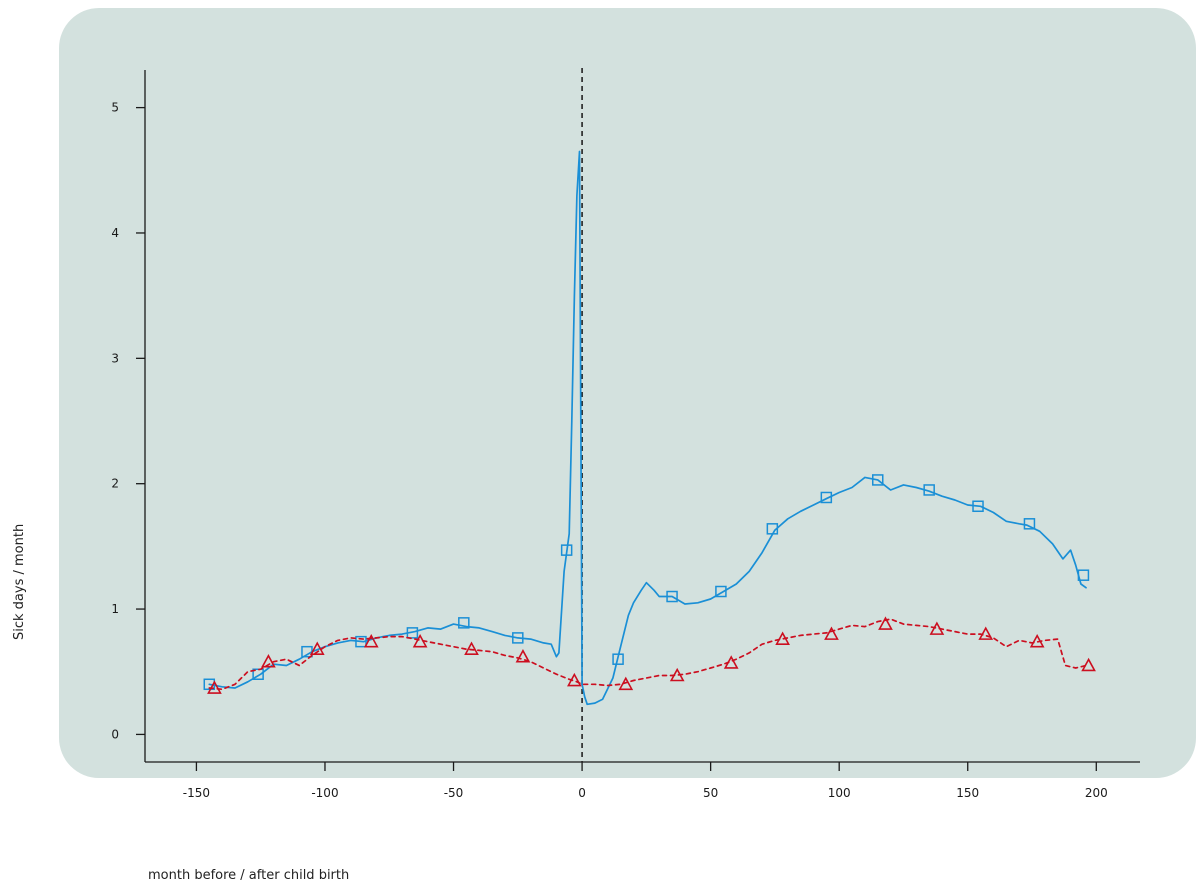 Image resolution: width=1200 pixels, height=889 pixels. I want to click on y-axis-label: Sick days / month, so click(19, 581).